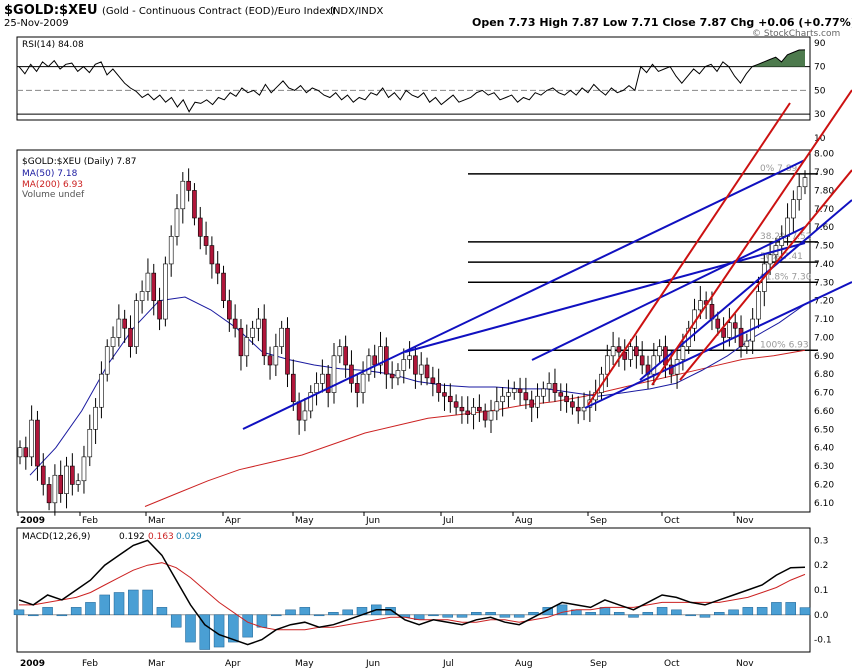  I want to click on price-tick-label: 7.60, so click(824, 228).